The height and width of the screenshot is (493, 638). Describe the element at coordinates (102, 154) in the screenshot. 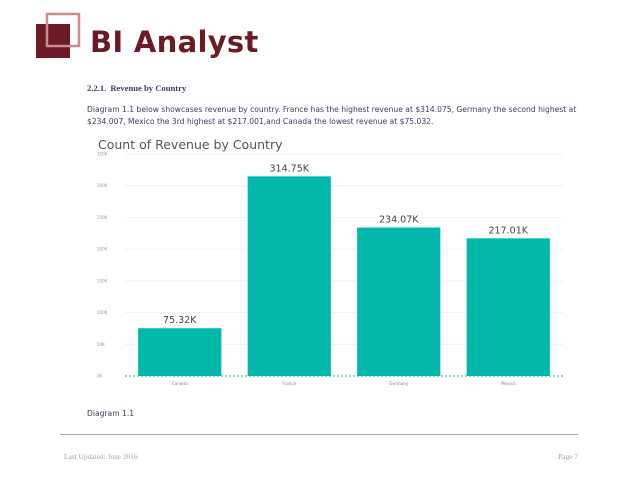

I see `y-tick-label: 350K` at that location.